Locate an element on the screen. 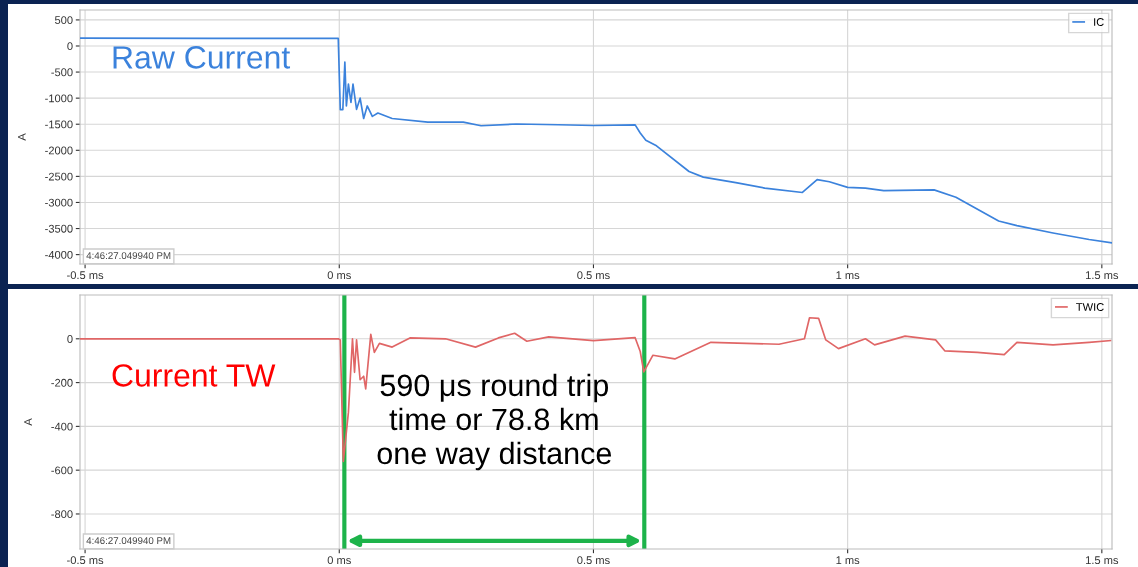 This screenshot has height=567, width=1138. y-tick-label: -800 is located at coordinates (62, 514).